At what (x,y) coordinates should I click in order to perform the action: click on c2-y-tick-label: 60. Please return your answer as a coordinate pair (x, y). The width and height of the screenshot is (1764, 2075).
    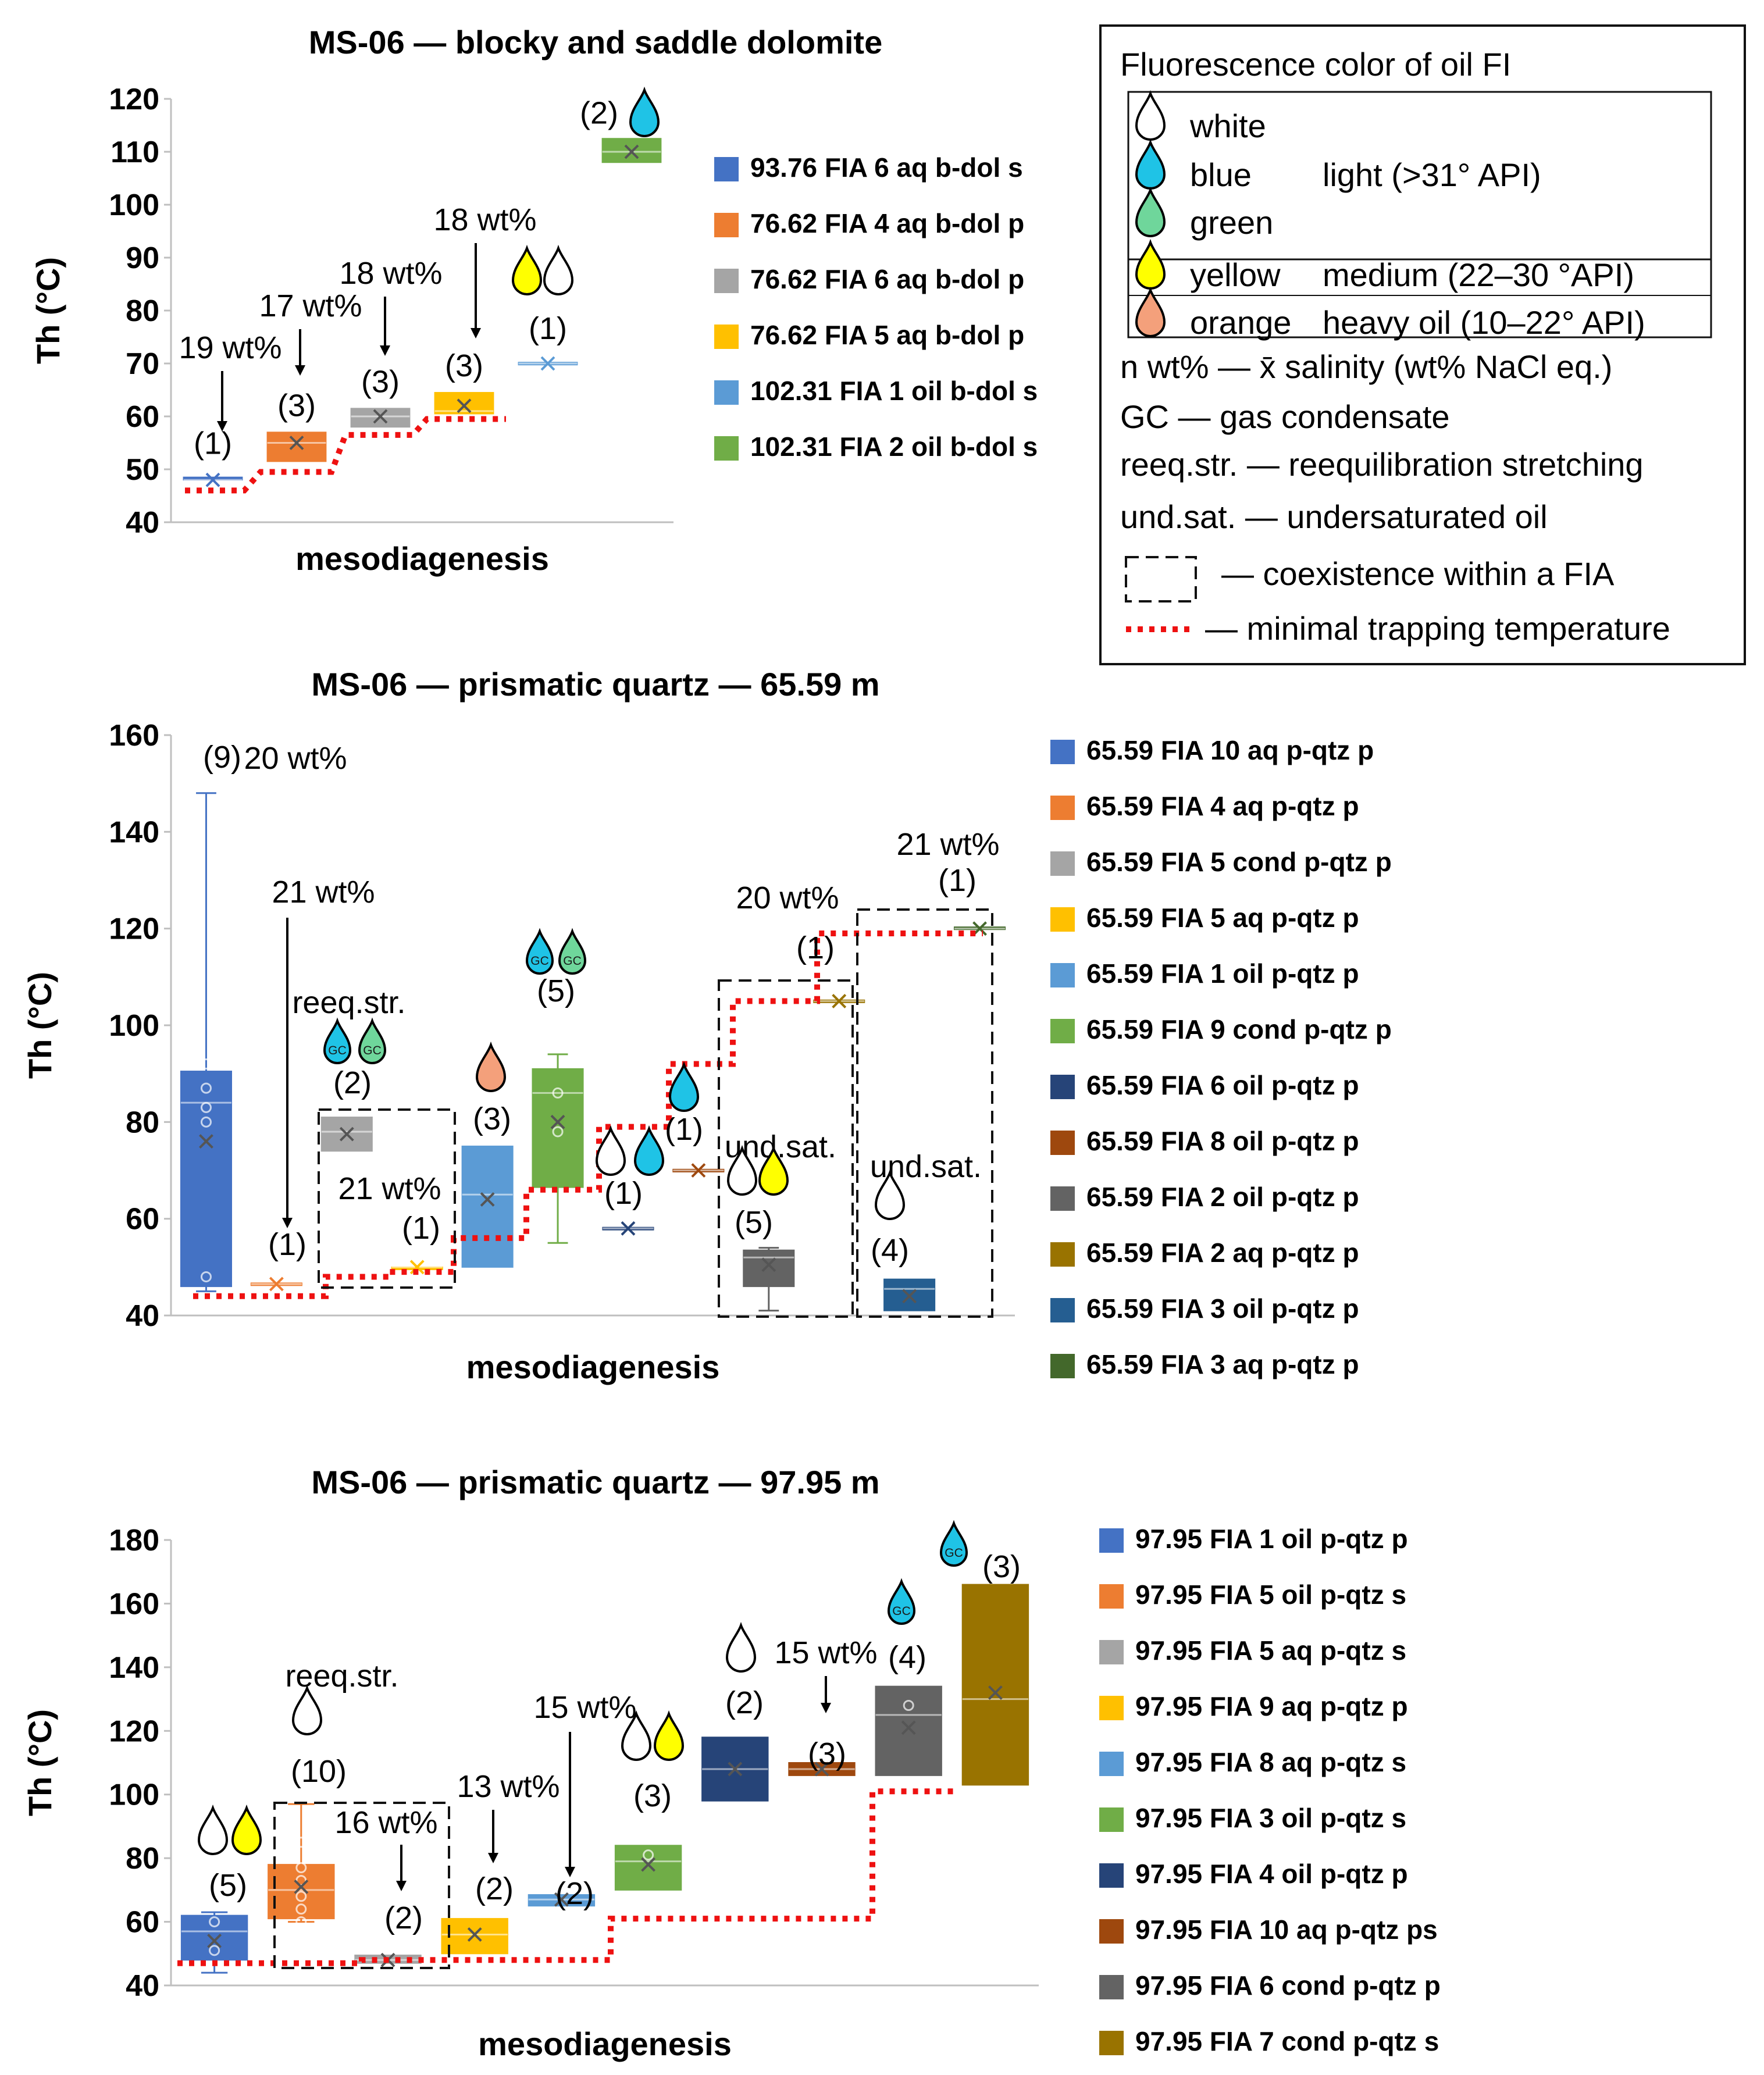
    Looking at the image, I should click on (142, 1219).